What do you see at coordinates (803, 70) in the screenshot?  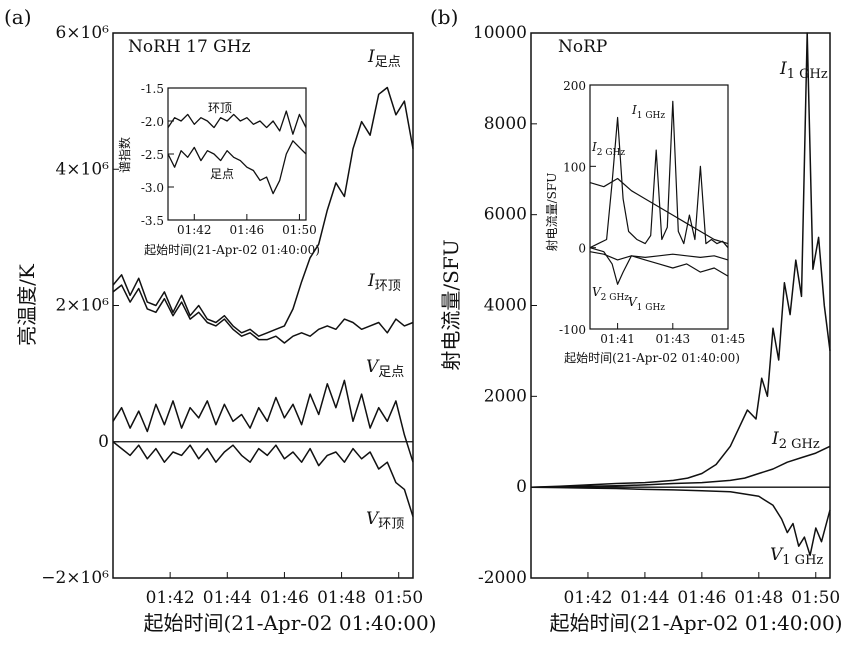 I see `panel-b-series-label: I1 GHz` at bounding box center [803, 70].